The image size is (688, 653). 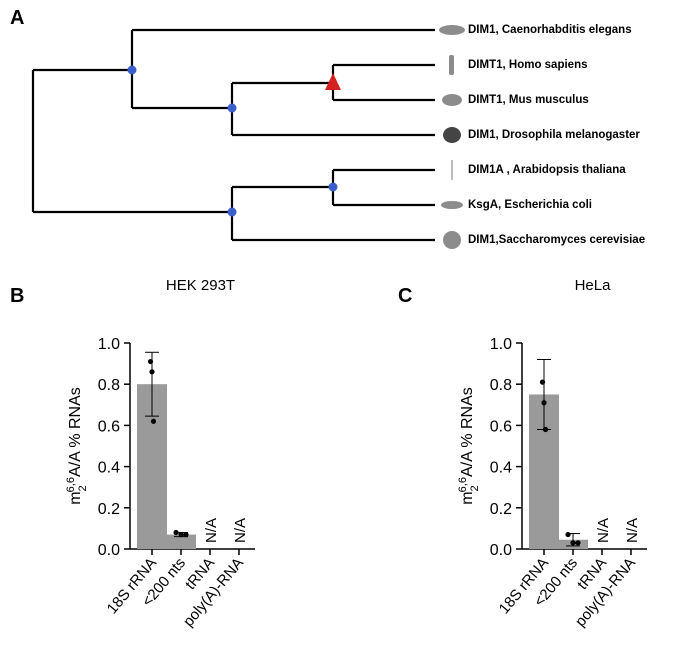 I want to click on leaf-label: DIMT1, Homo sapiens, so click(x=528, y=65).